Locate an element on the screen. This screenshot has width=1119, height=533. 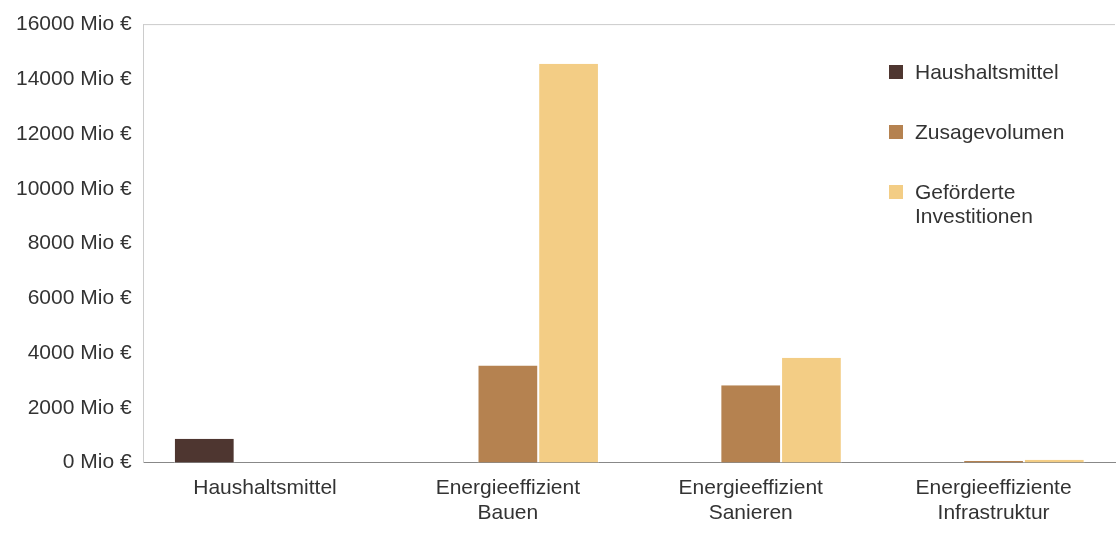
y-tick-label: 16000 Mio € is located at coordinates (73, 23).